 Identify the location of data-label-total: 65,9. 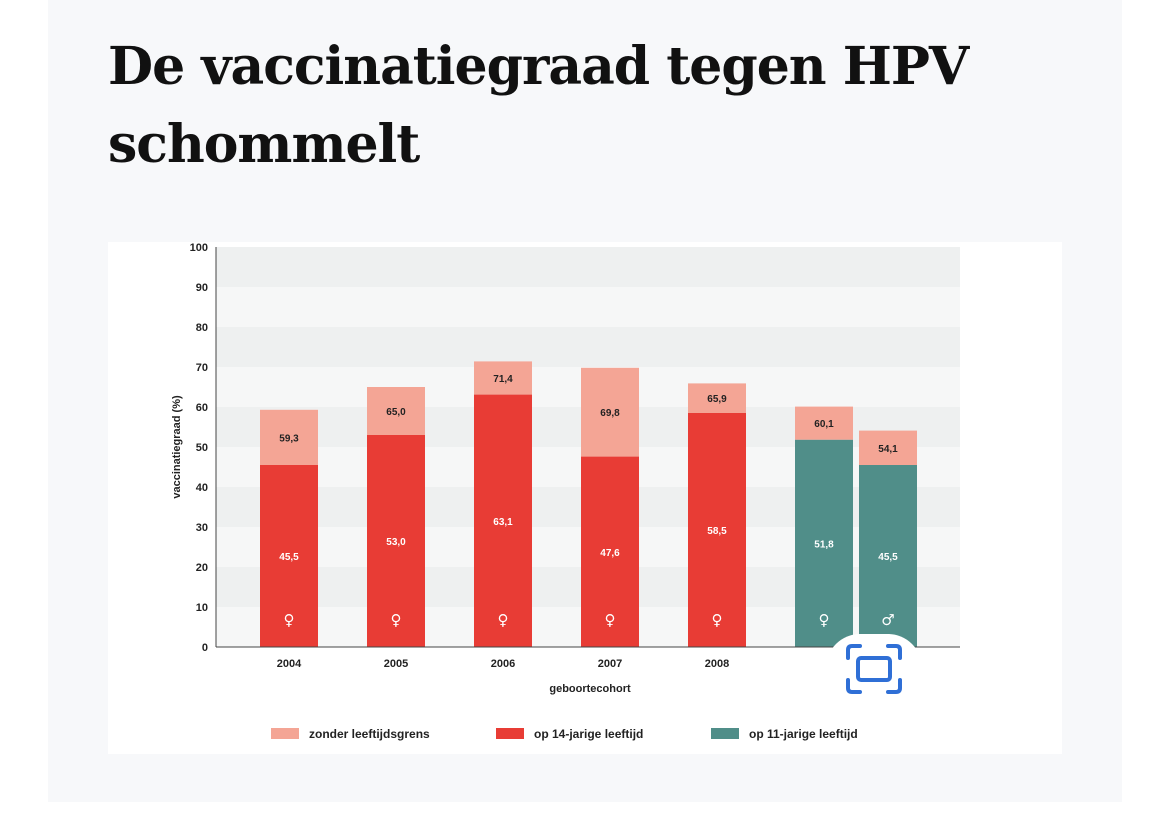
(717, 399).